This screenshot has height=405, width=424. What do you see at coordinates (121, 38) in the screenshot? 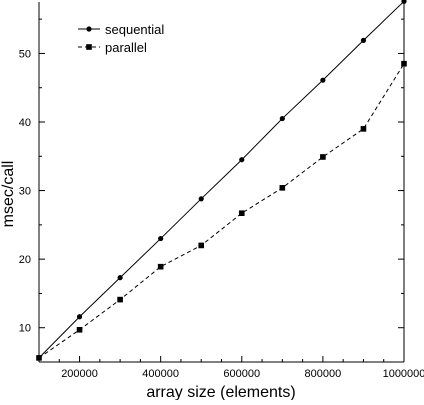
I see `legend: sequential parallel` at bounding box center [121, 38].